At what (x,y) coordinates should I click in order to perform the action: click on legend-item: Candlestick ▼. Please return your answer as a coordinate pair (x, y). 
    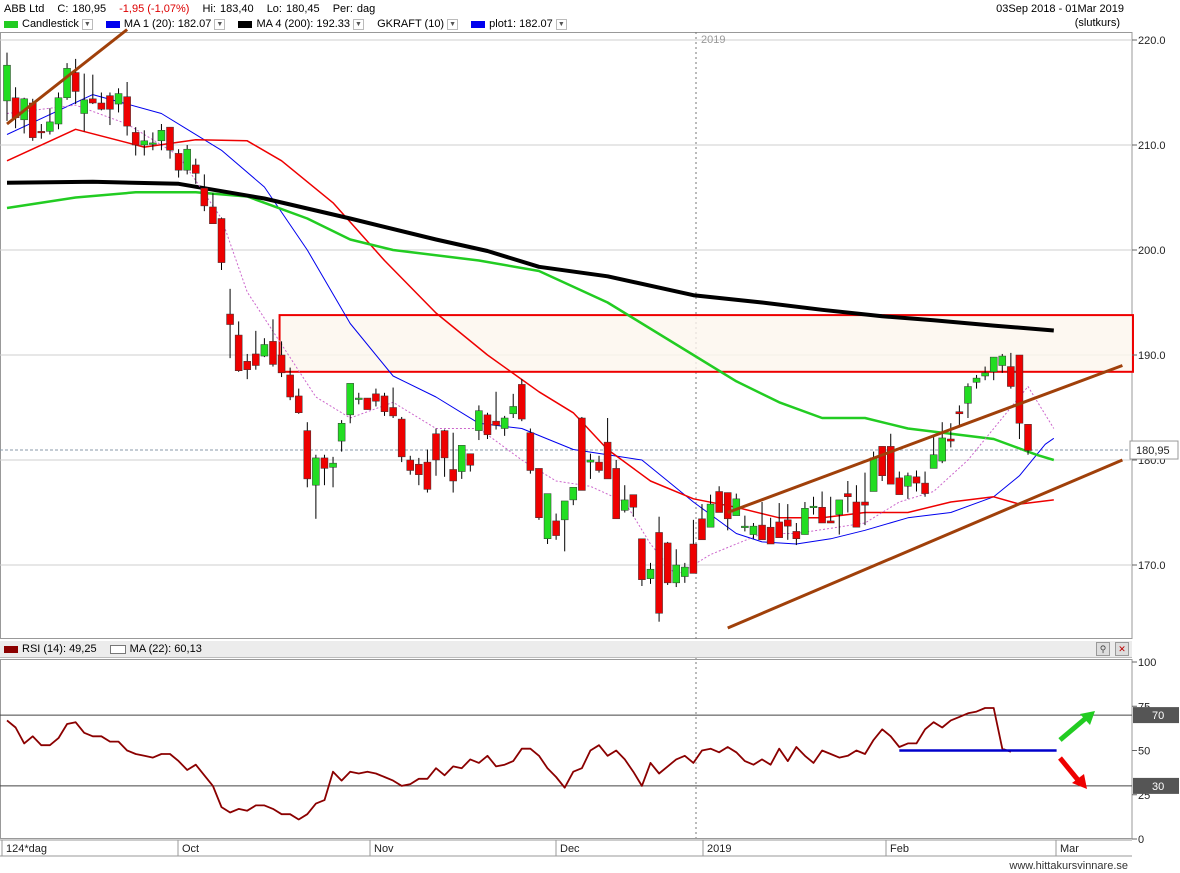
    Looking at the image, I should click on (48, 24).